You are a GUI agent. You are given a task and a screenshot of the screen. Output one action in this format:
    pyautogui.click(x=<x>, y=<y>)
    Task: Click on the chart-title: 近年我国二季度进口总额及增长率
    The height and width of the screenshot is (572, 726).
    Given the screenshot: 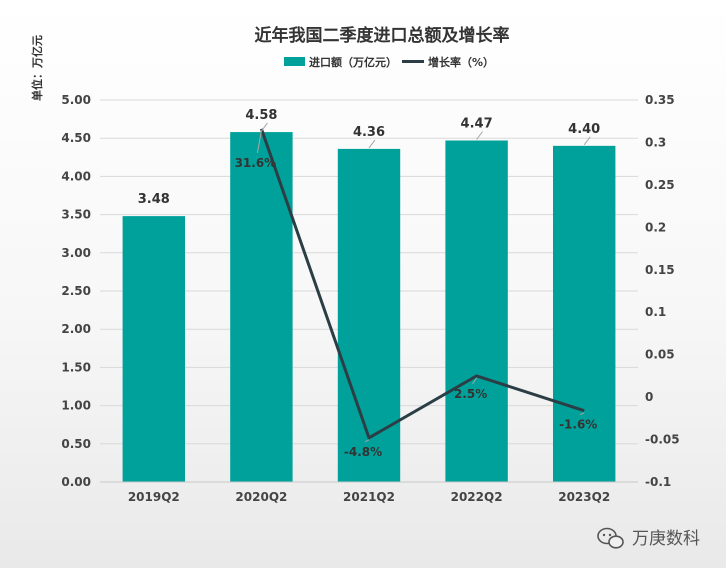 What is the action you would take?
    pyautogui.click(x=382, y=35)
    